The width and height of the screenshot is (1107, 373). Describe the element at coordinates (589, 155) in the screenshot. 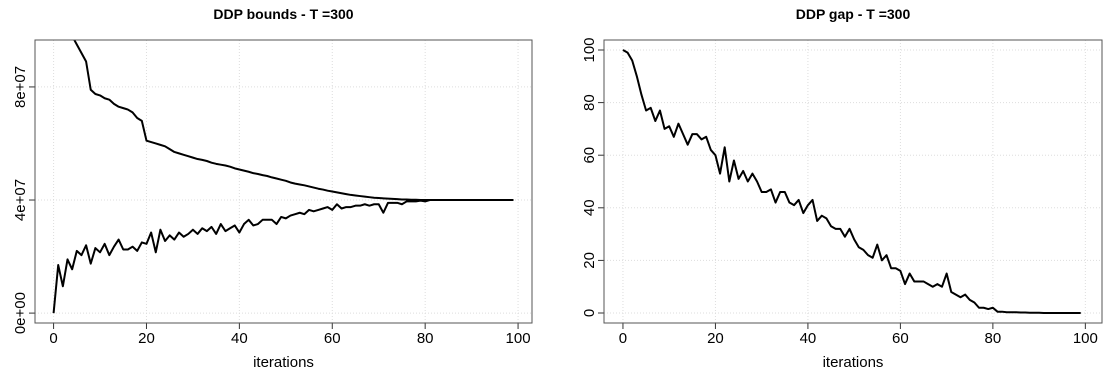

I see `y-tick-label: 60` at that location.